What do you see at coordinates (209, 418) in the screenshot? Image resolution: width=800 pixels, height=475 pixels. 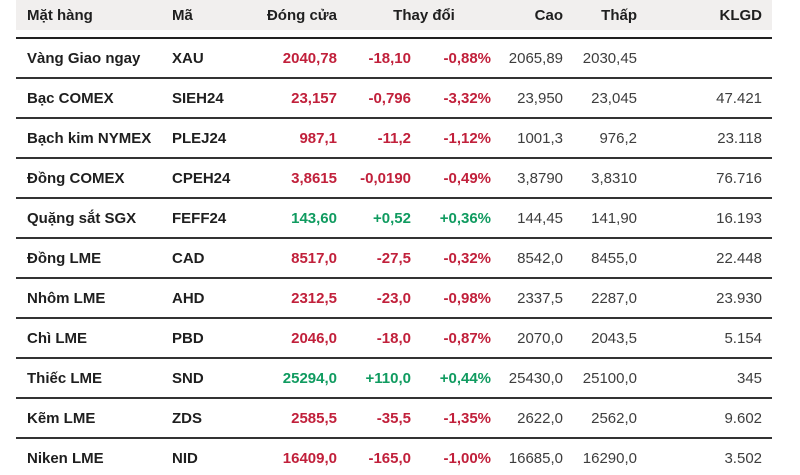 I see `commodity-code: ZDS` at bounding box center [209, 418].